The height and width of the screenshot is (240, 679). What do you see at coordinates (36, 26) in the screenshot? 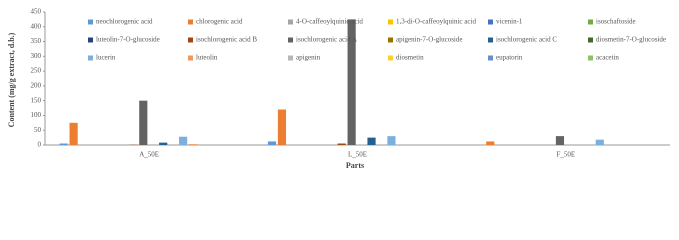
I see `y-tick-label: 400` at bounding box center [36, 26].